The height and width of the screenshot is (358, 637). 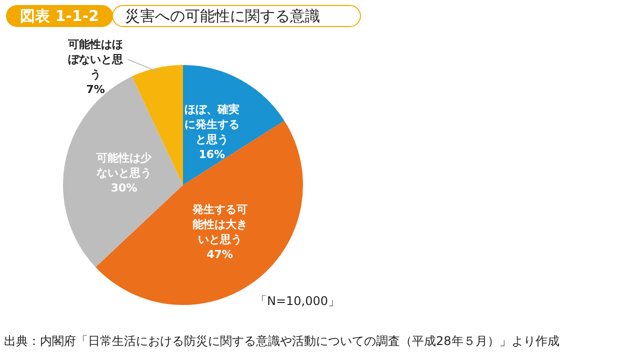 What do you see at coordinates (95, 59) in the screenshot?
I see `slice-label: 可能性はほぼないと思う` at bounding box center [95, 59].